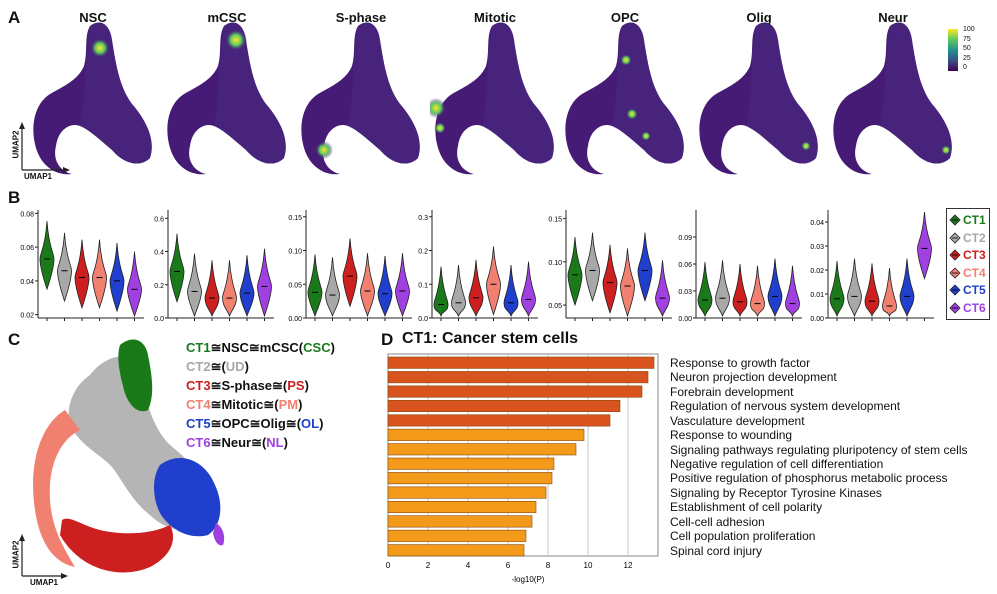 The height and width of the screenshot is (594, 997). What do you see at coordinates (56, 488) in the screenshot?
I see `cluster-ct4` at bounding box center [56, 488].